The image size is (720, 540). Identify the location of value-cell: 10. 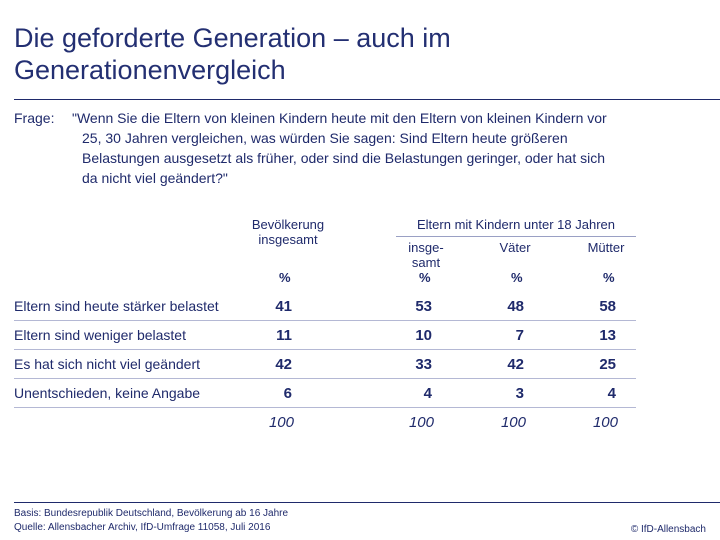
(423, 335).